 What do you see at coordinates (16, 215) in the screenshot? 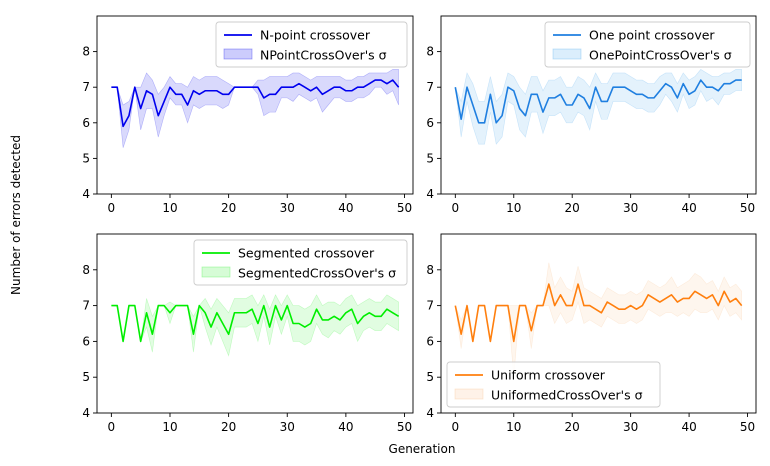
I see `y-axis-label: Number of errors detected` at bounding box center [16, 215].